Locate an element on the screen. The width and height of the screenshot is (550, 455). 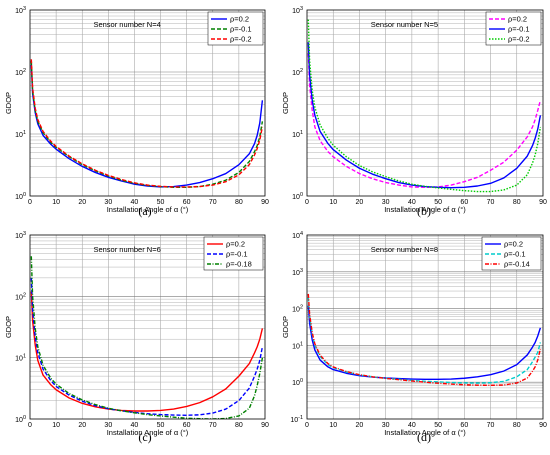
series-group is located at coordinates (147, 124).